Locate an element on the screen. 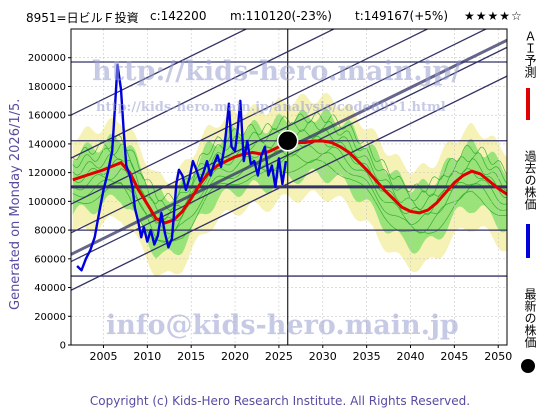 Image resolution: width=560 pixels, height=420 pixels. y-tick-label: 20000 is located at coordinates (50, 317).